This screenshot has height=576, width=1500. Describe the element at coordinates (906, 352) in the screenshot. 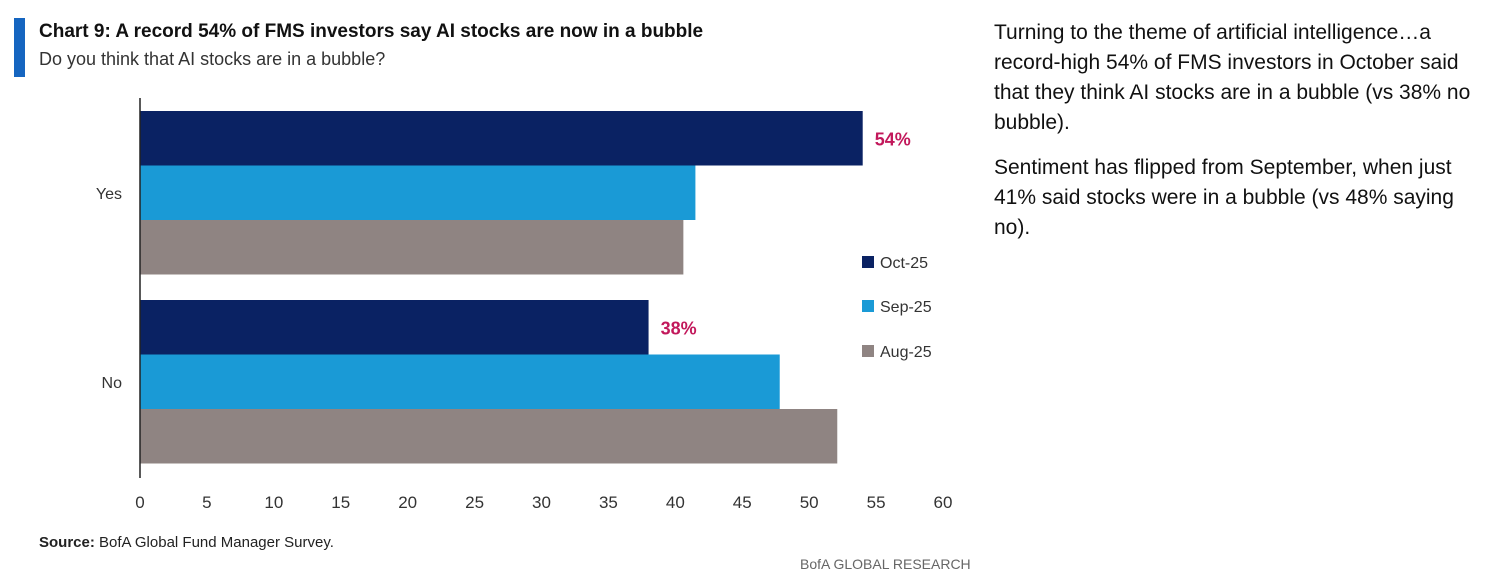

I see `legend-label-aug-25: Aug-25` at that location.